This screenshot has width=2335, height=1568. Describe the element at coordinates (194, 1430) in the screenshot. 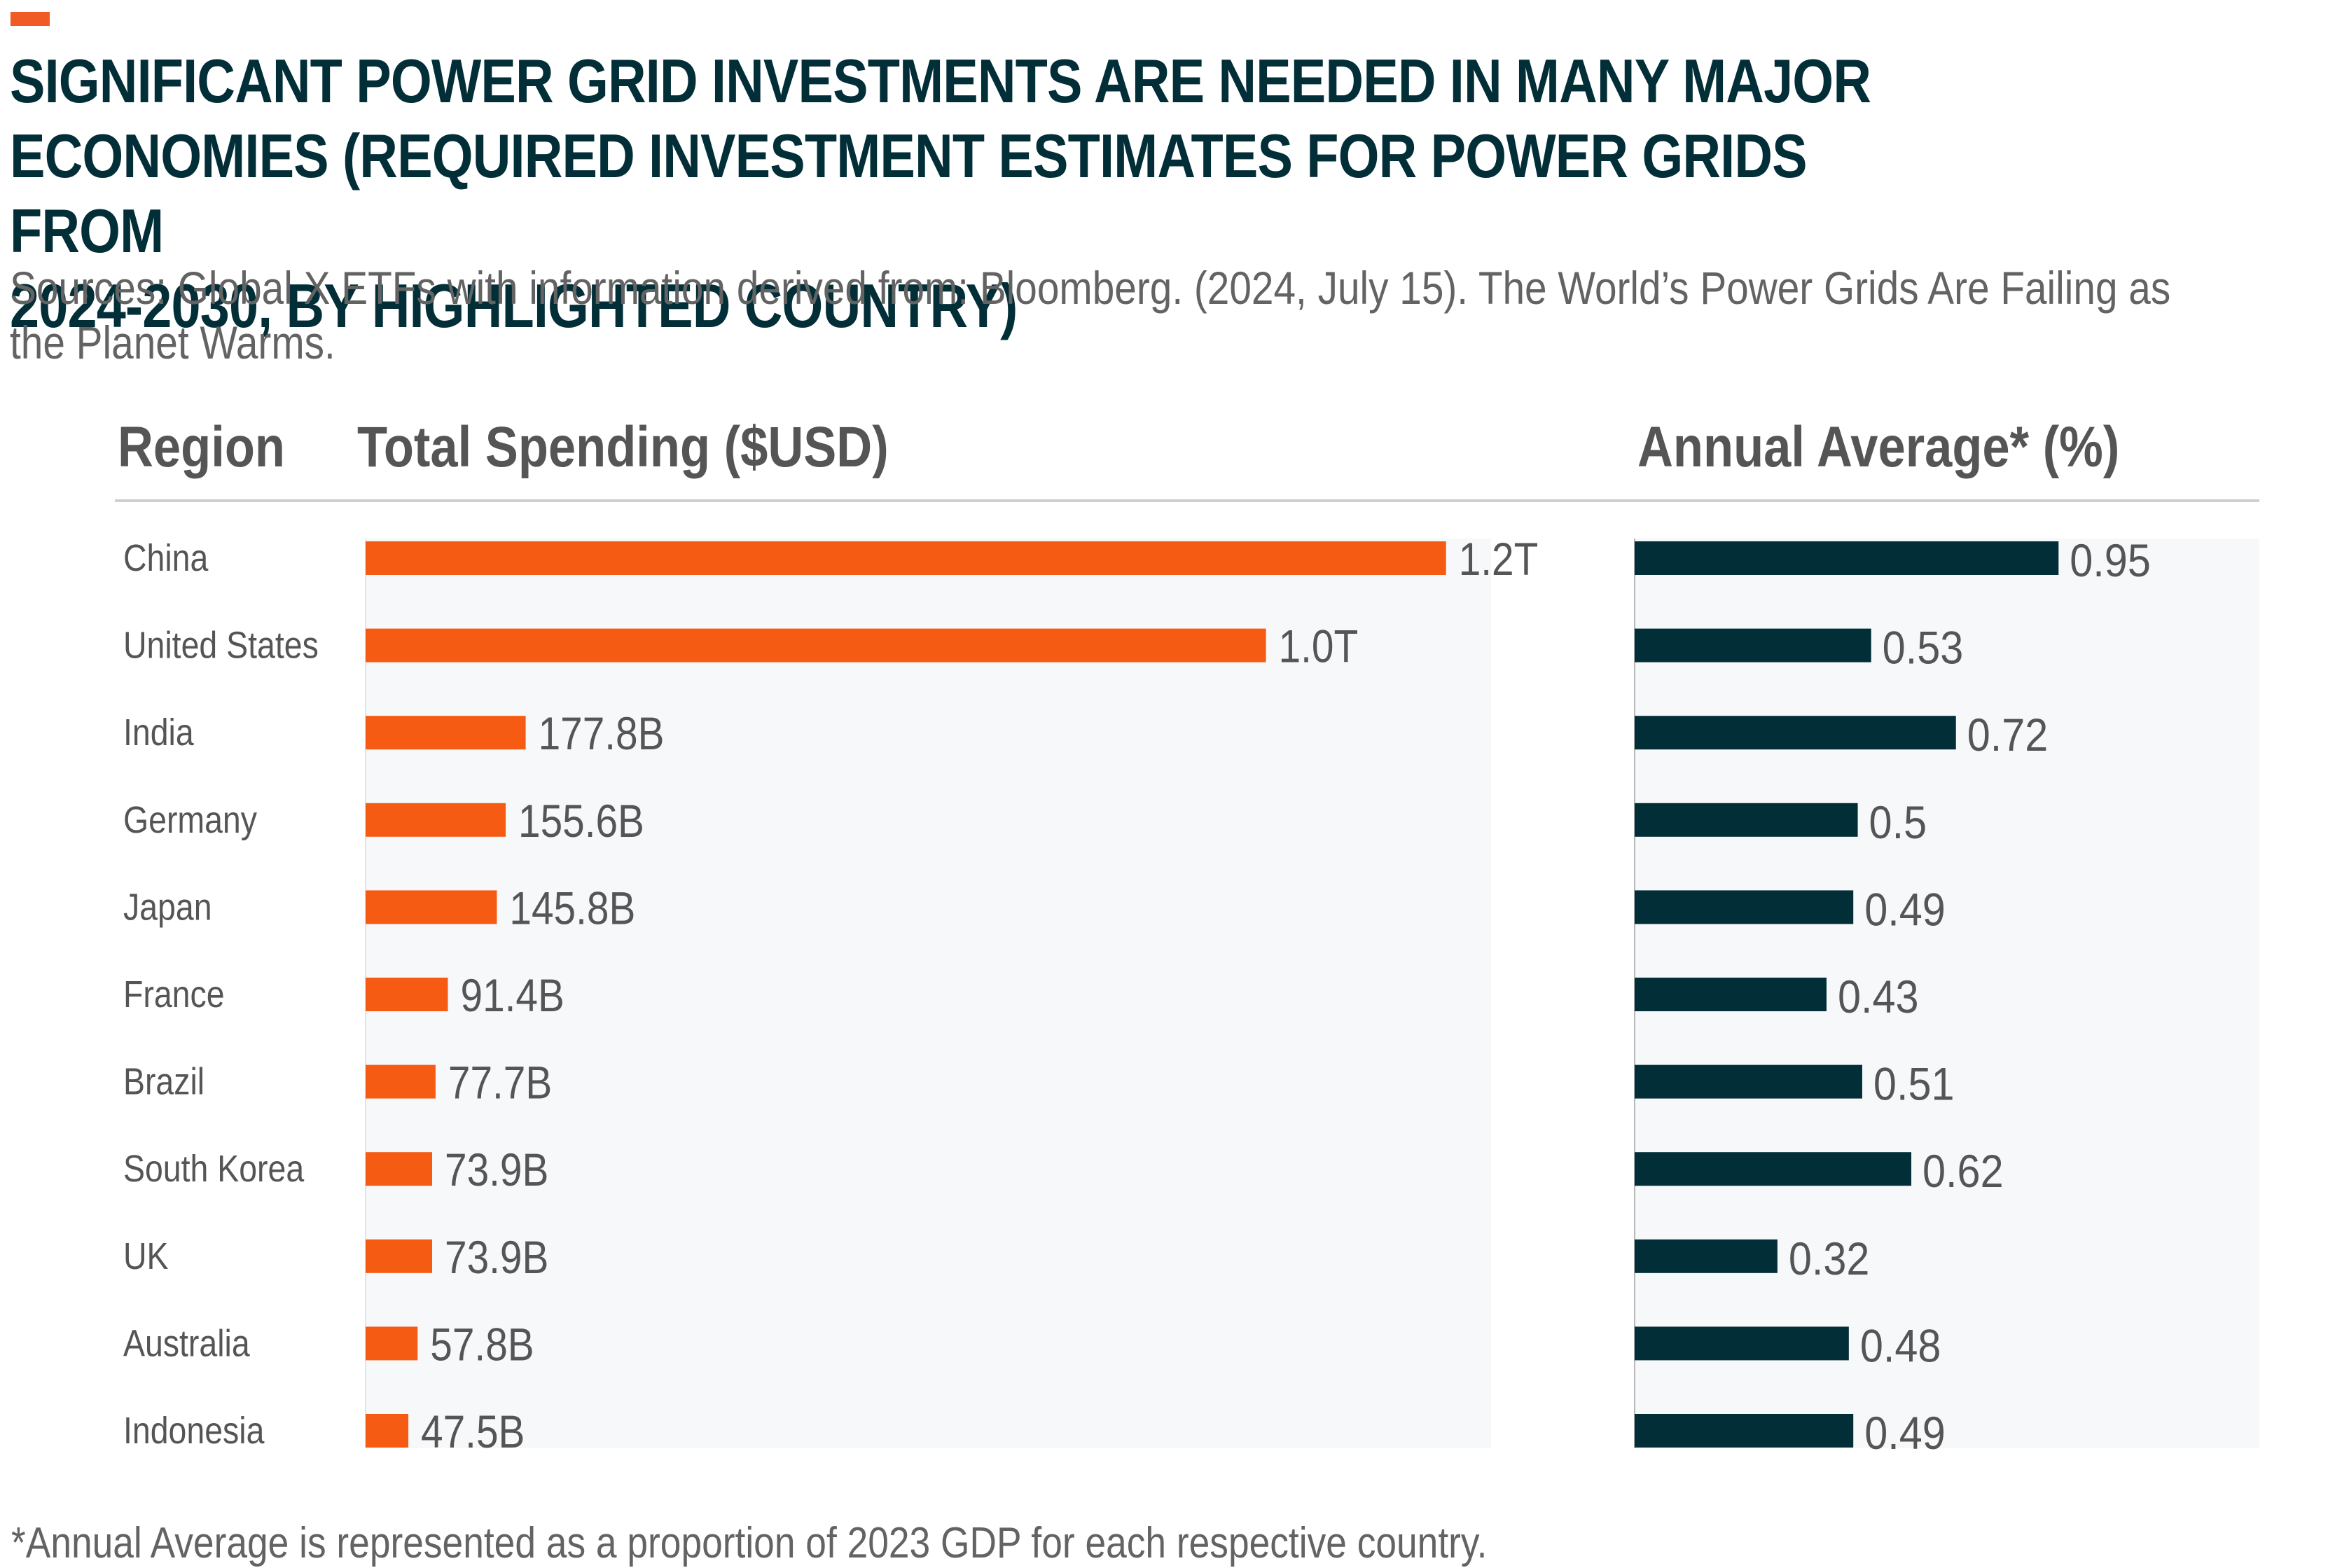

I see `category-label: Indonesia` at that location.